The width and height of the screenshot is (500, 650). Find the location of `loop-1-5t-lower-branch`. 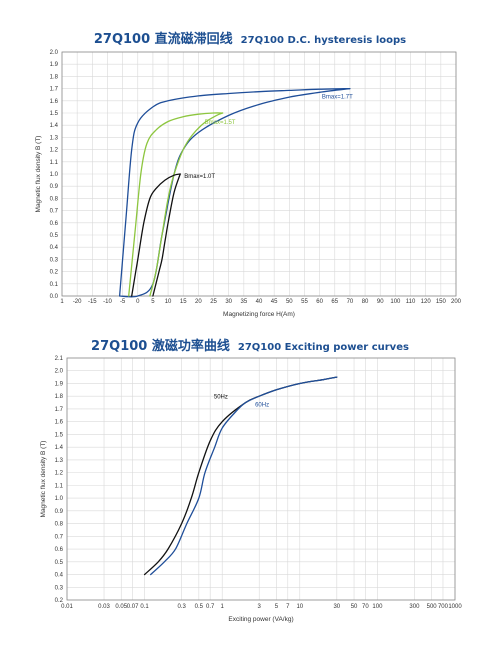

loop-1-5t-lower-branch is located at coordinates (186, 204).